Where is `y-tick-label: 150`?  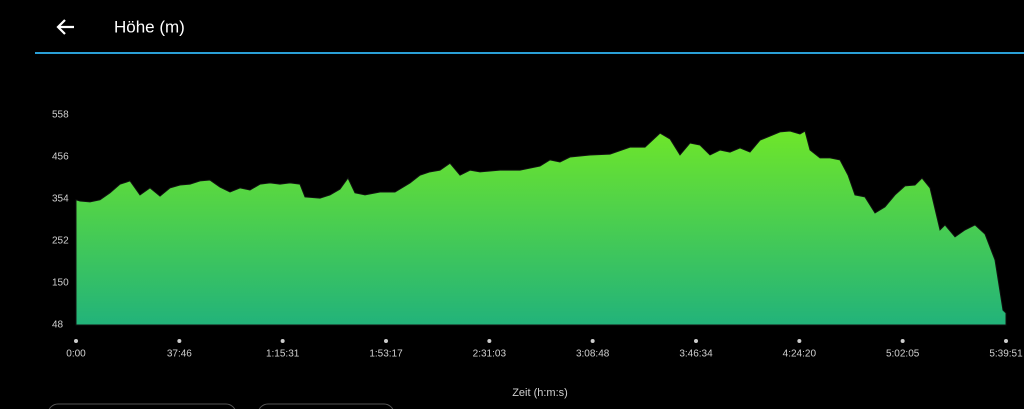
y-tick-label: 150 is located at coordinates (60, 283).